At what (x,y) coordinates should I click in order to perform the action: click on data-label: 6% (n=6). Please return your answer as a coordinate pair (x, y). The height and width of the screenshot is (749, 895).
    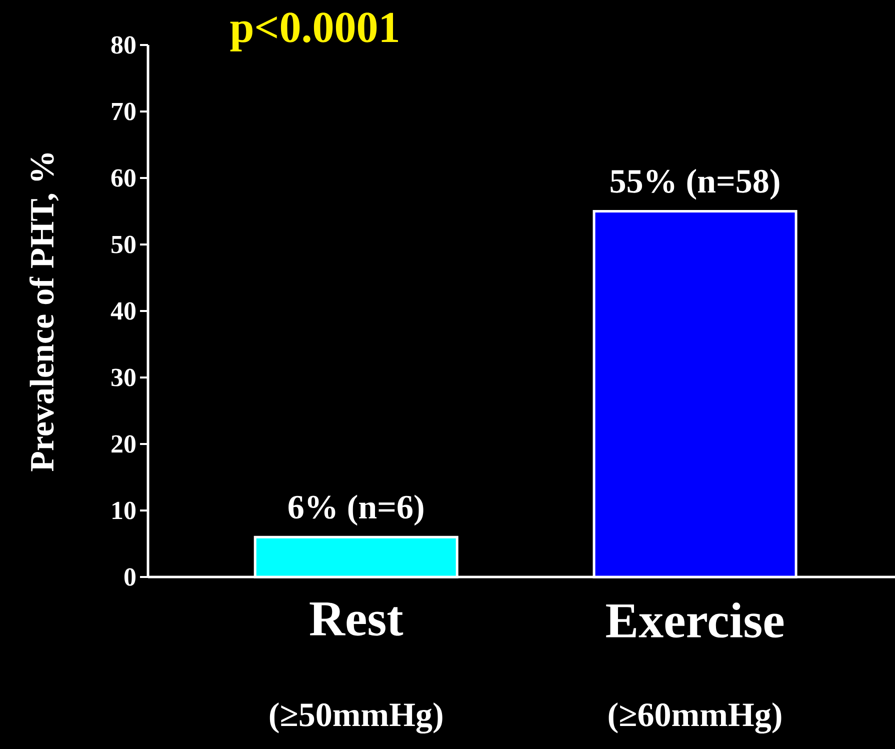
    Looking at the image, I should click on (356, 510).